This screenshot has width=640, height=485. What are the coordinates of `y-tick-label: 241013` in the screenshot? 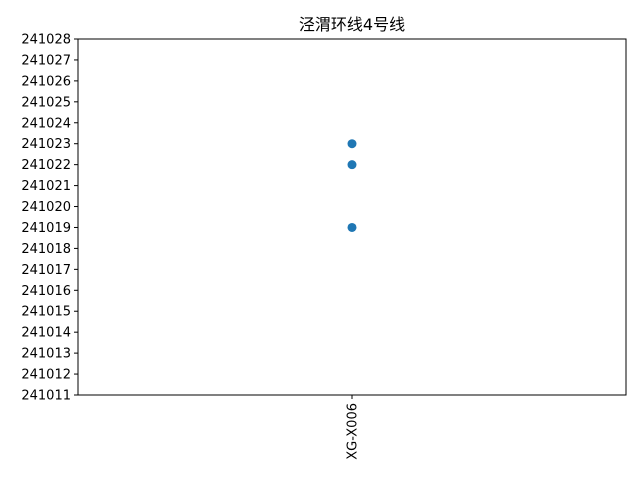 It's located at (46, 354).